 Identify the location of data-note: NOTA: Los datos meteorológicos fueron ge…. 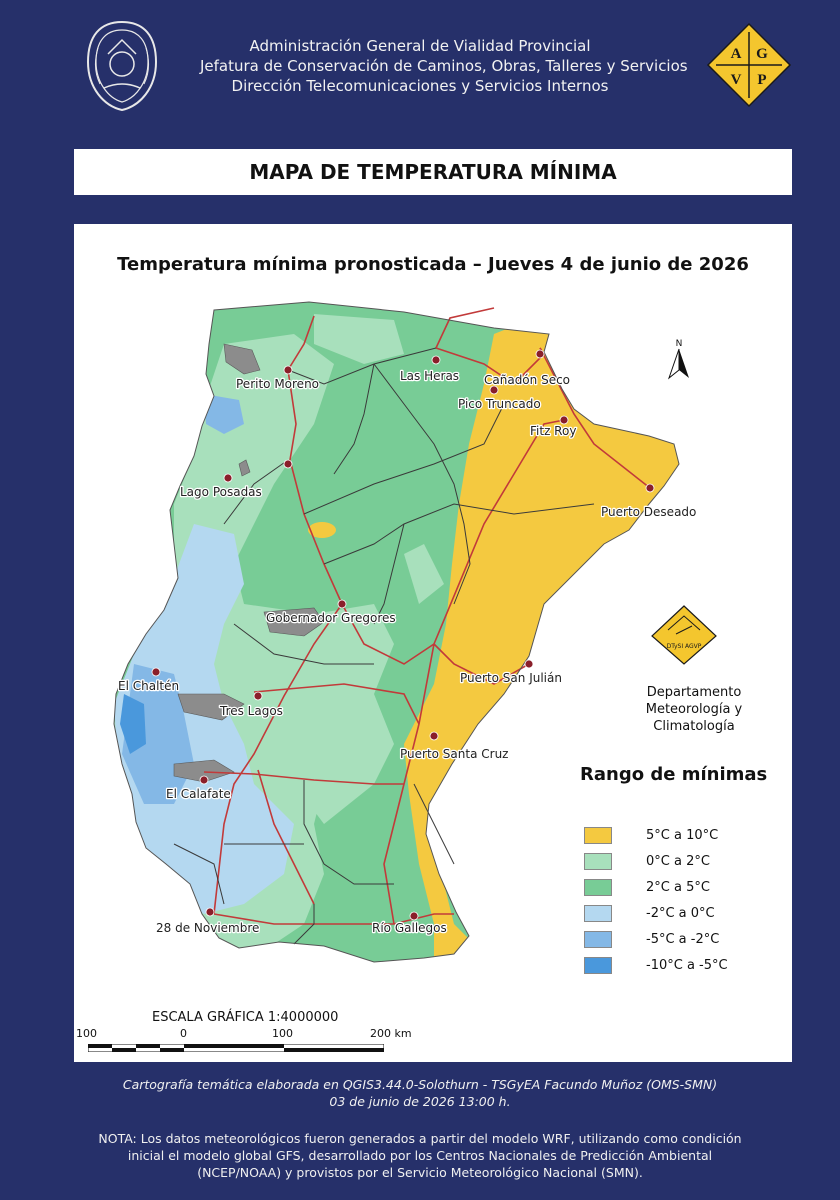
(420, 1155).